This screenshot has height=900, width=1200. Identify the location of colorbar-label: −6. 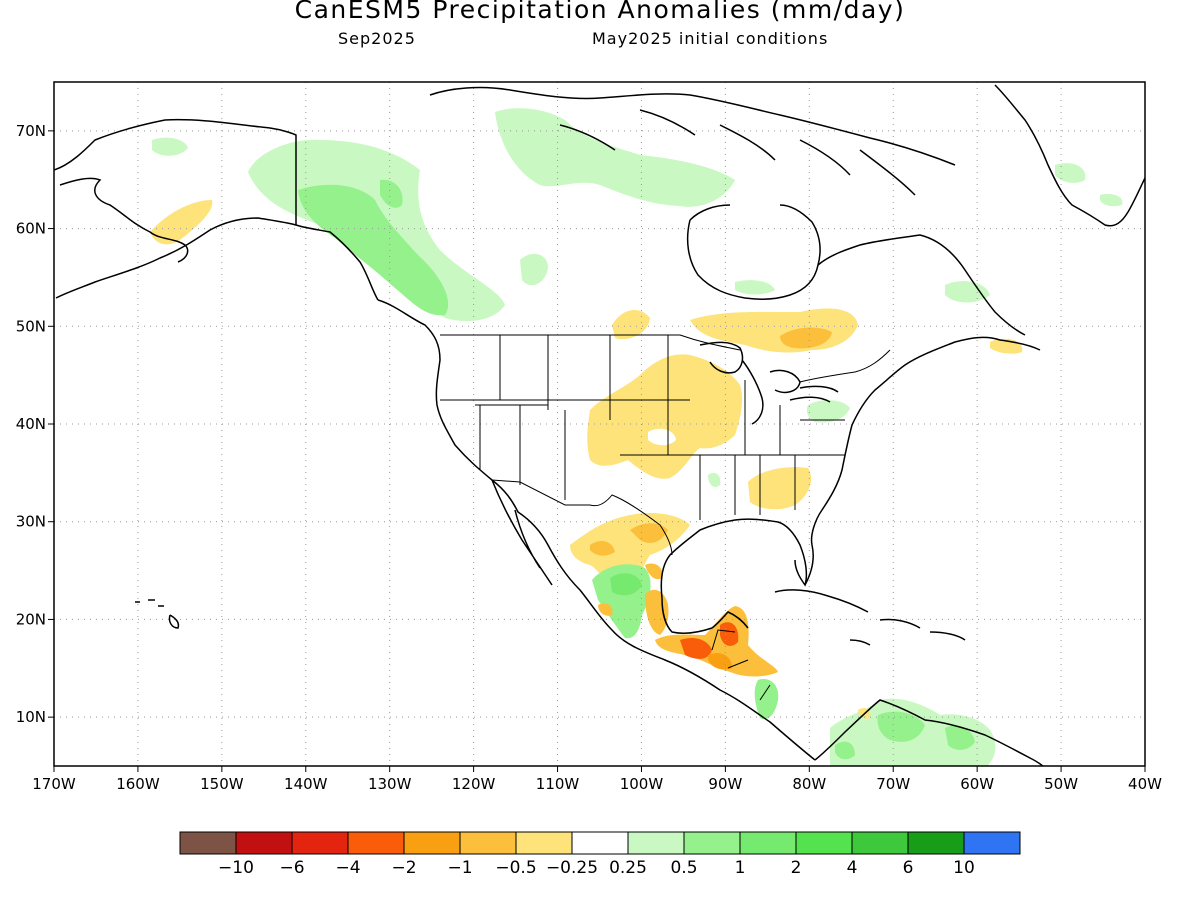
(291, 868).